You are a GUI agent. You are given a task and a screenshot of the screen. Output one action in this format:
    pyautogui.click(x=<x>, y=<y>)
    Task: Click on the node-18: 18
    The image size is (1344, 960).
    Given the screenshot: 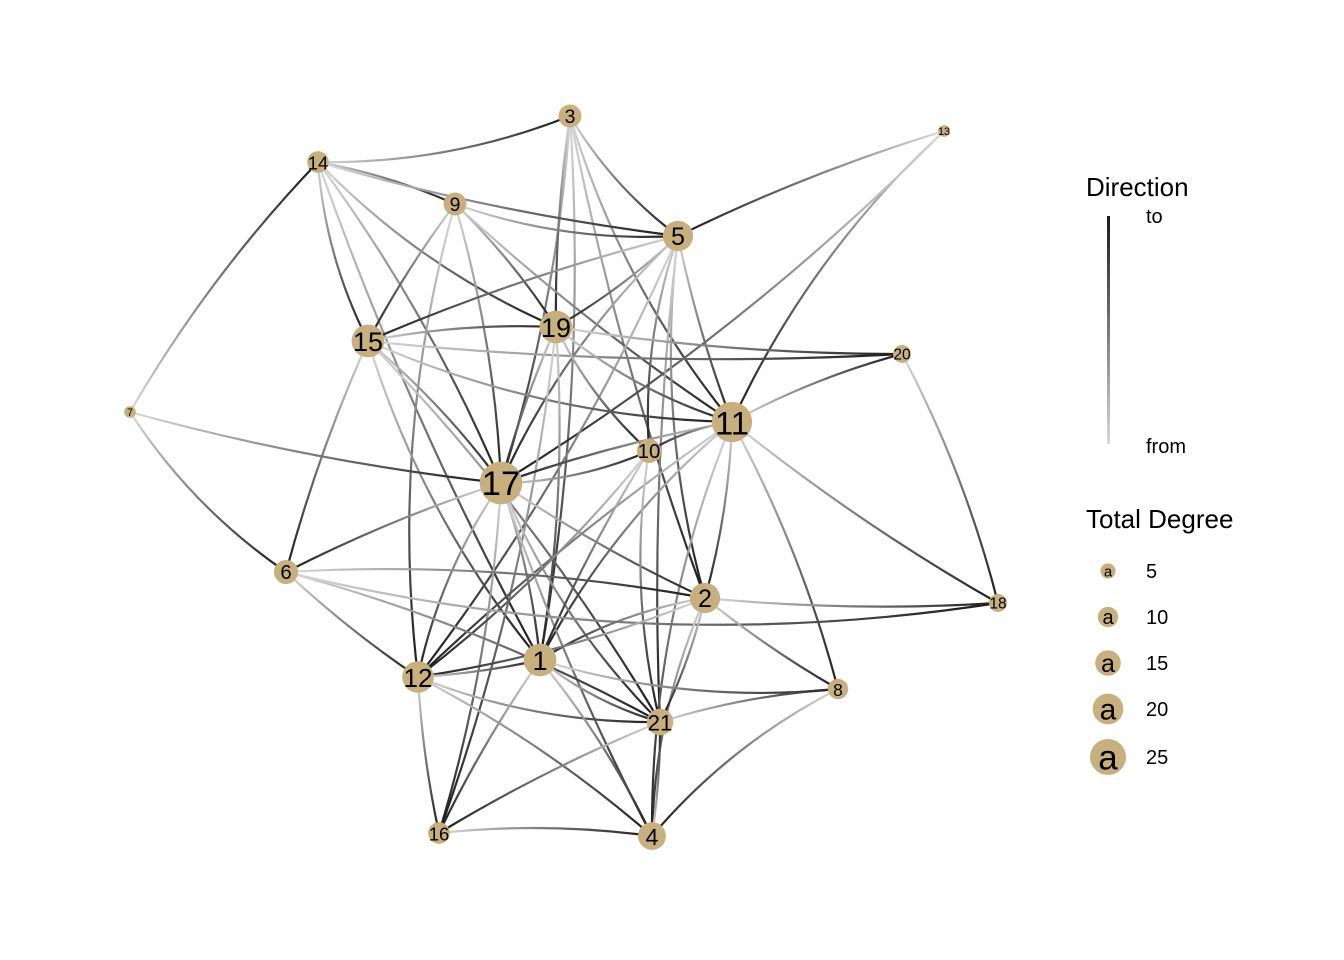 What is the action you would take?
    pyautogui.click(x=998, y=603)
    